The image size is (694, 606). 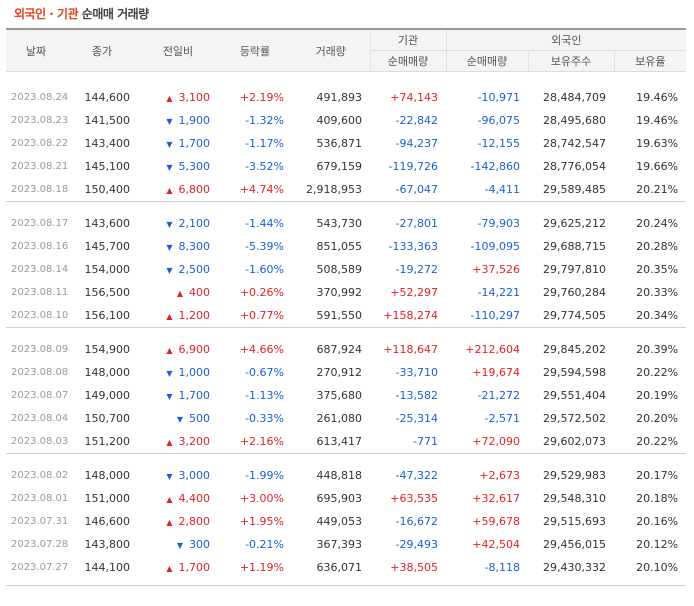 I want to click on close-cell: 141,500, so click(x=107, y=120).